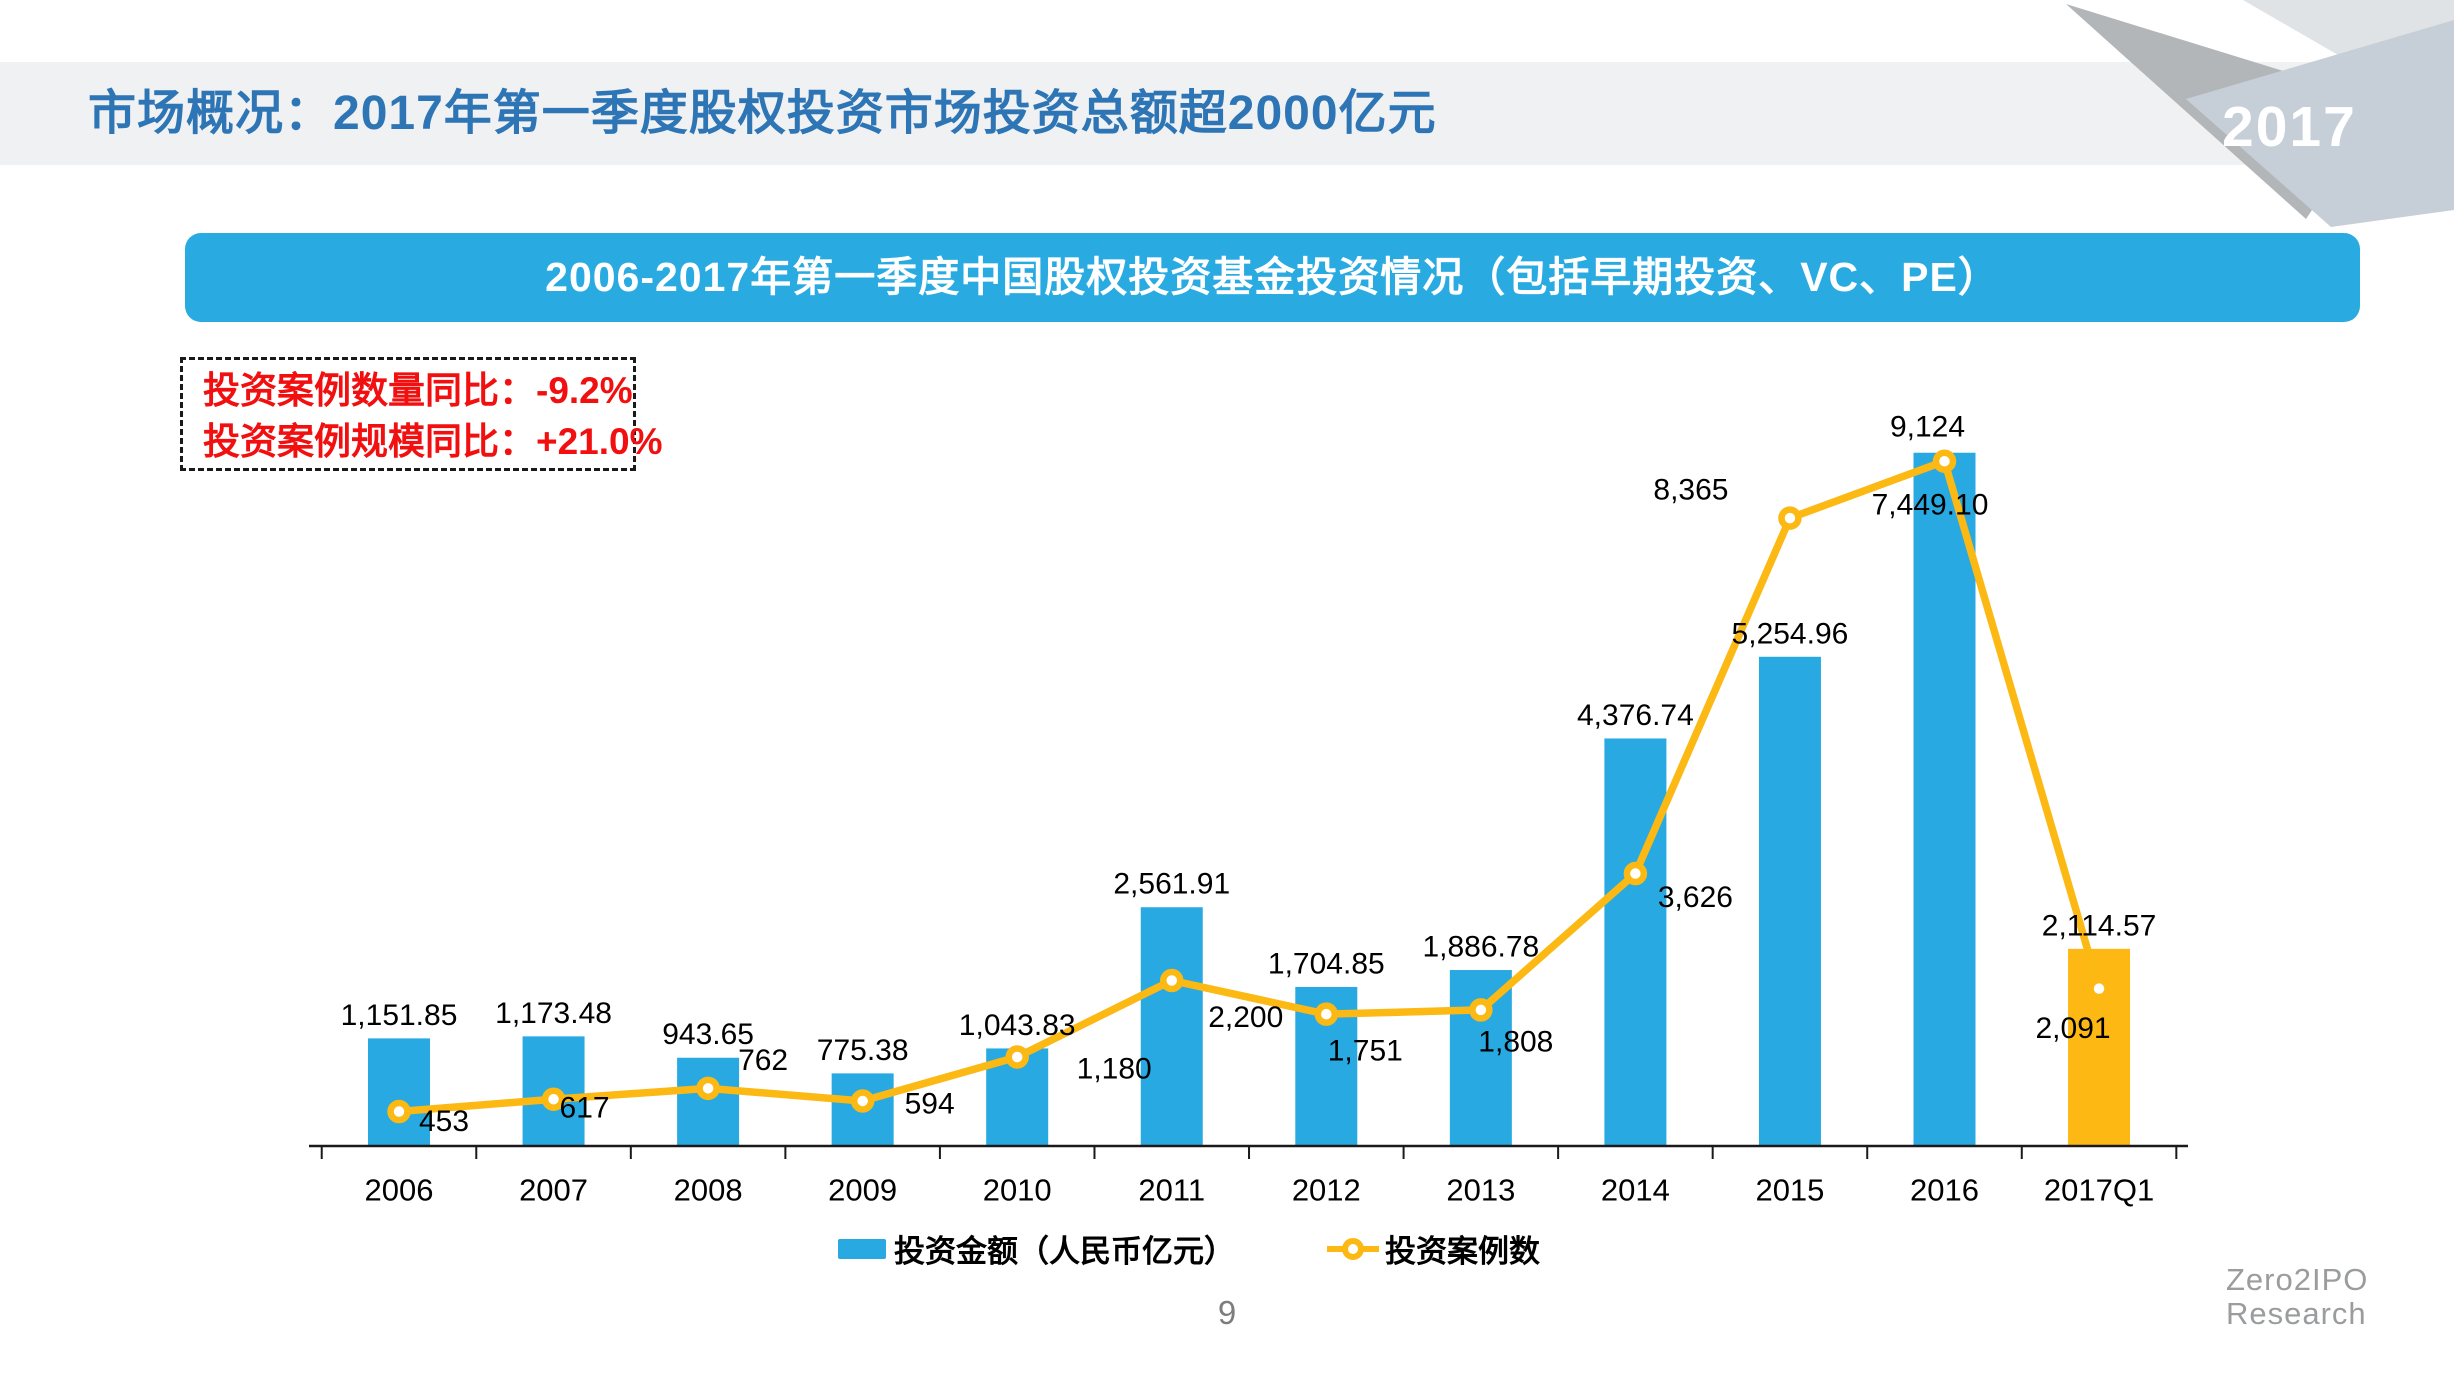  I want to click on bar-2008, so click(708, 1102).